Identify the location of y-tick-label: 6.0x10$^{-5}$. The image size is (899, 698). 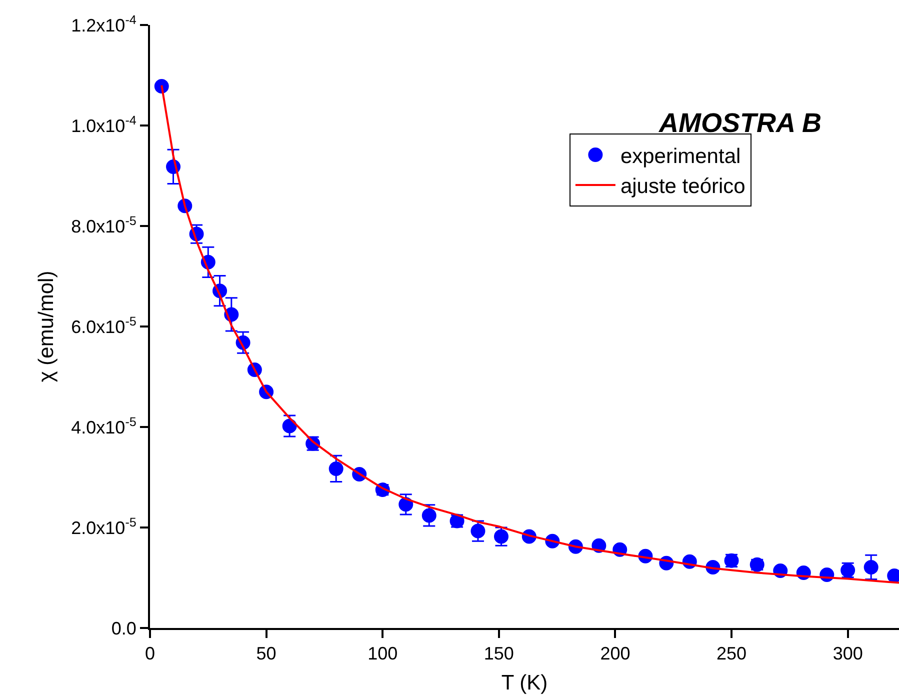
(103, 325).